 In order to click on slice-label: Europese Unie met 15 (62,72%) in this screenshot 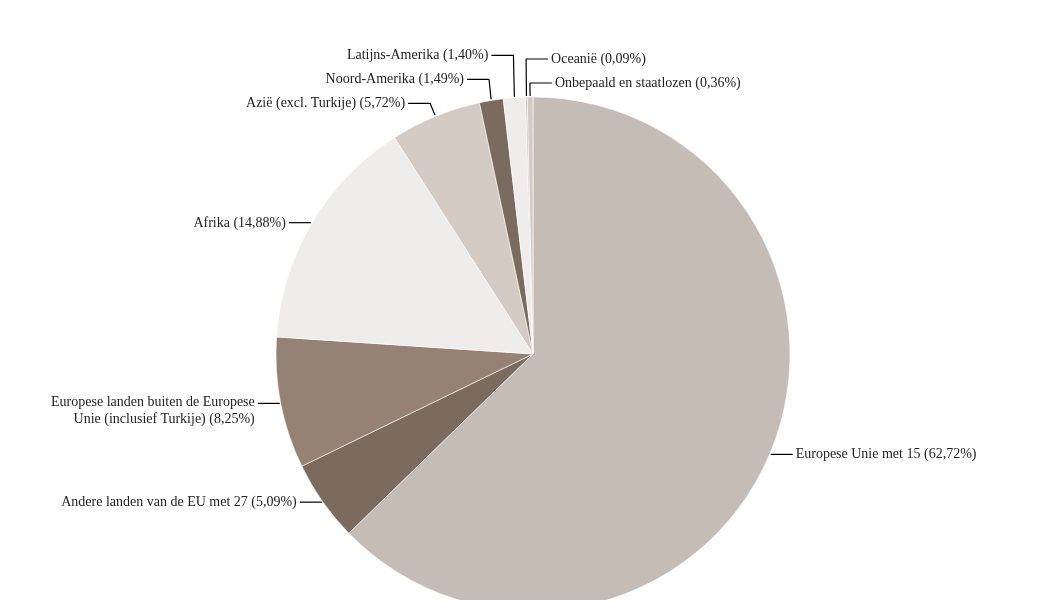, I will do `click(886, 454)`.